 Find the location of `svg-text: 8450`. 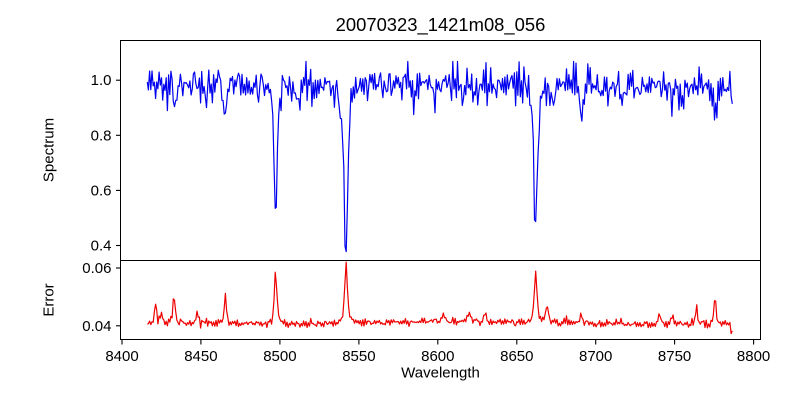

svg-text: 8450 is located at coordinates (200, 356).